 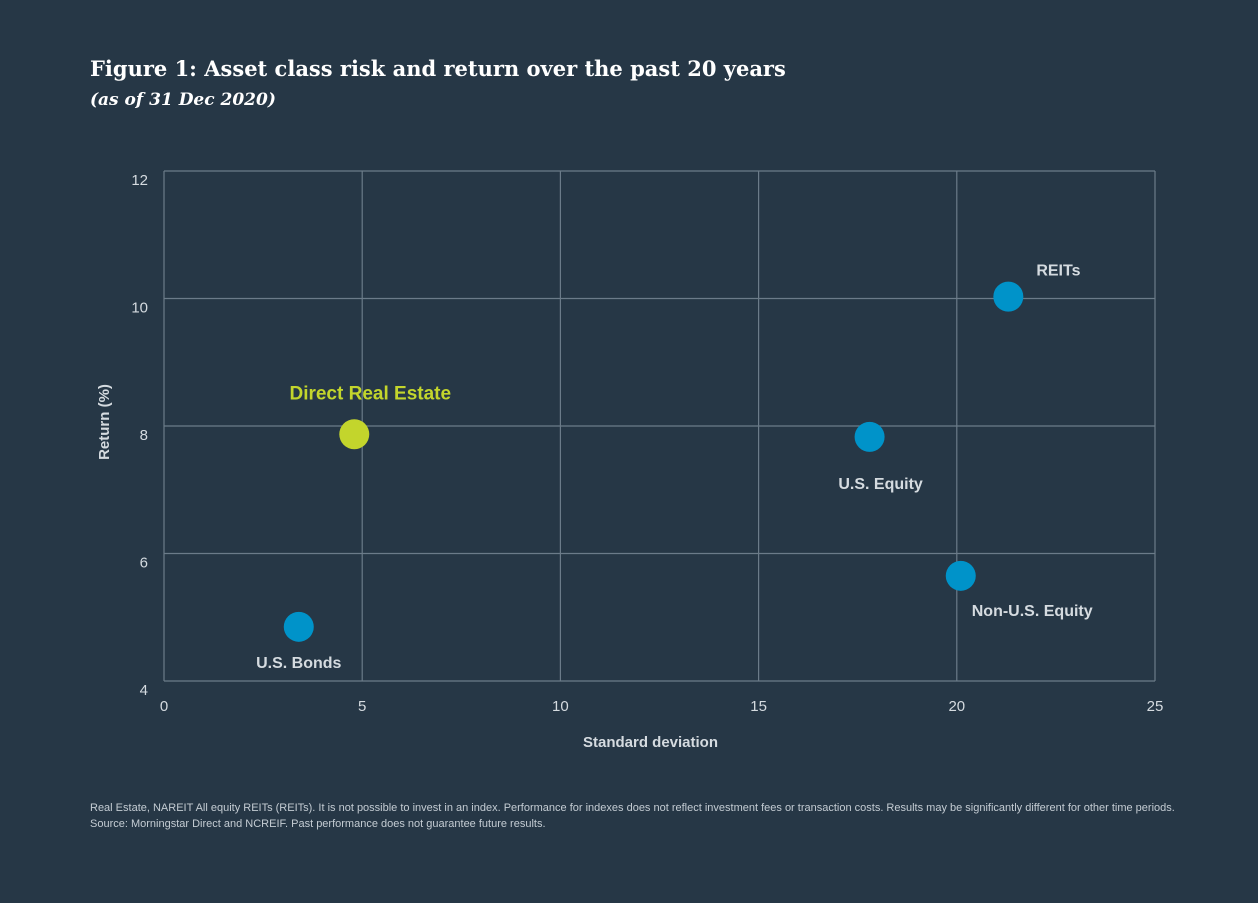 I want to click on y-tick-label: 8, so click(x=144, y=435).